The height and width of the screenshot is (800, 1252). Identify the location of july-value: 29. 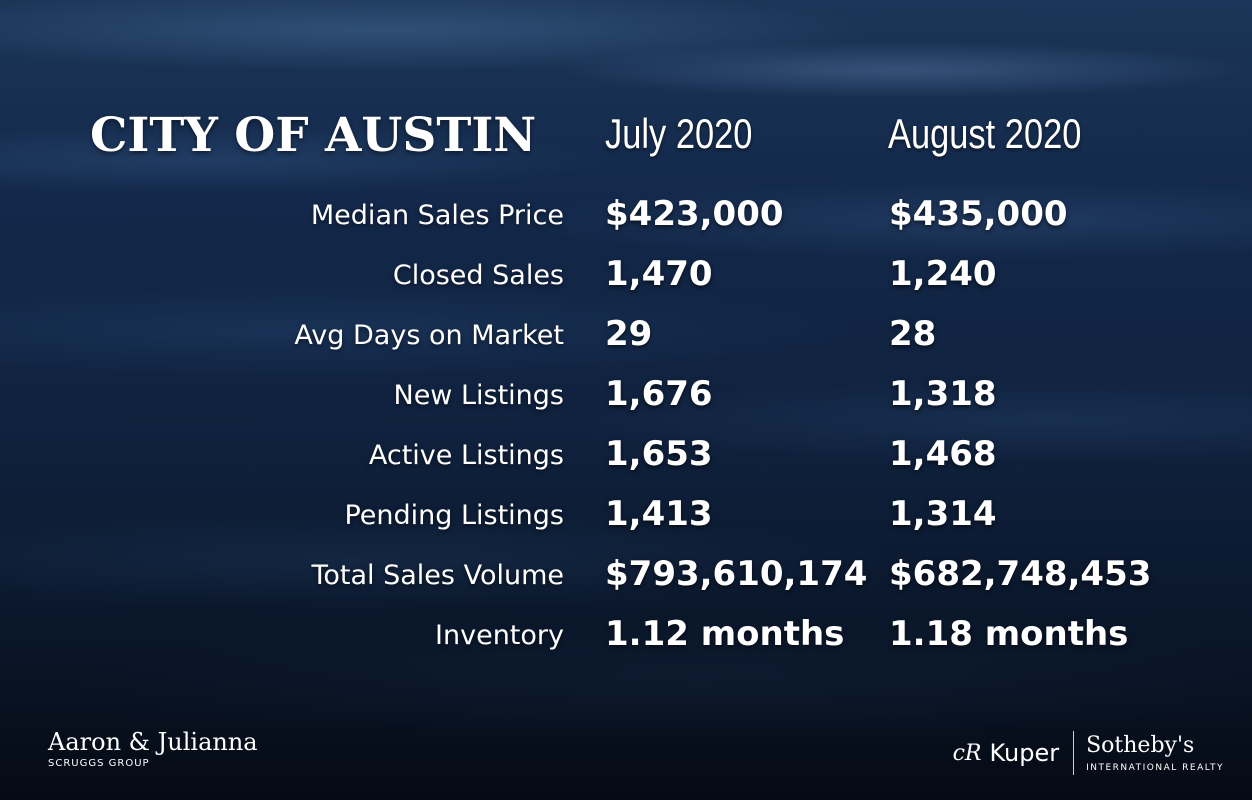
(629, 334).